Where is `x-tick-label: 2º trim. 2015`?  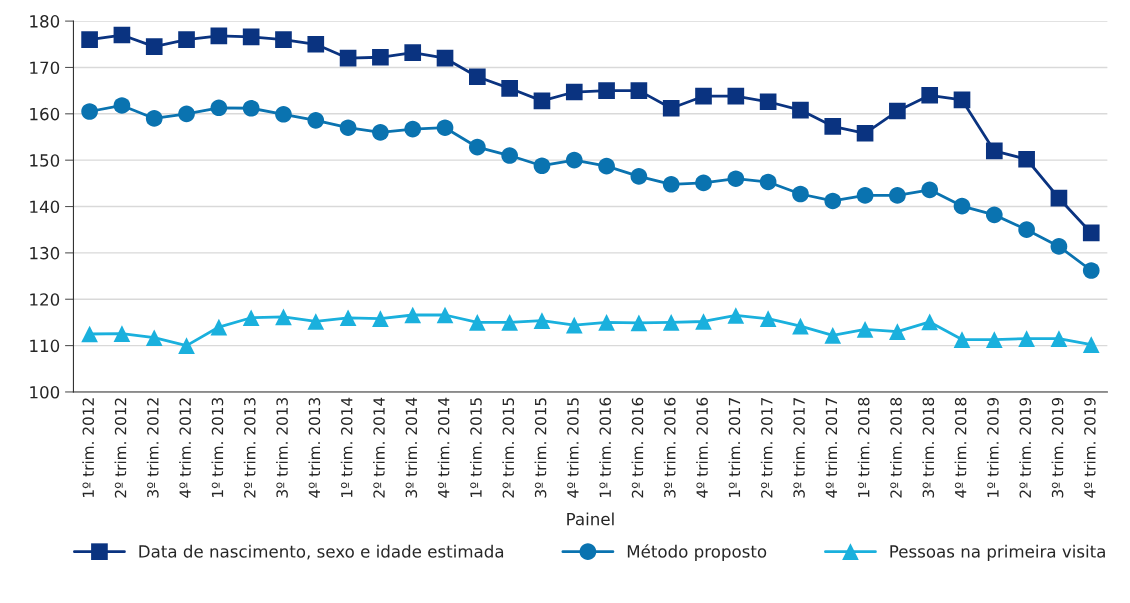 x-tick-label: 2º trim. 2015 is located at coordinates (508, 448).